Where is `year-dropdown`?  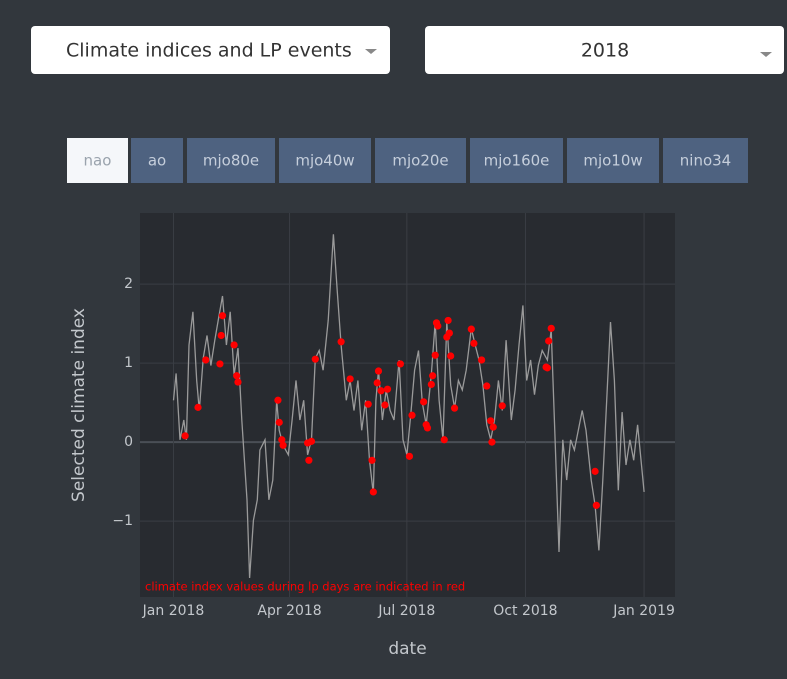
year-dropdown is located at coordinates (604, 50).